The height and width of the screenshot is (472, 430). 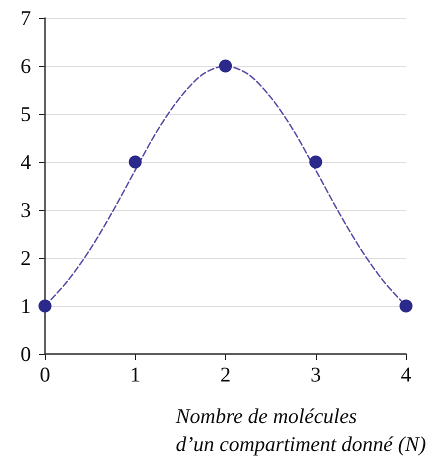 What do you see at coordinates (25, 18) in the screenshot?
I see `y-tick-label: 7` at bounding box center [25, 18].